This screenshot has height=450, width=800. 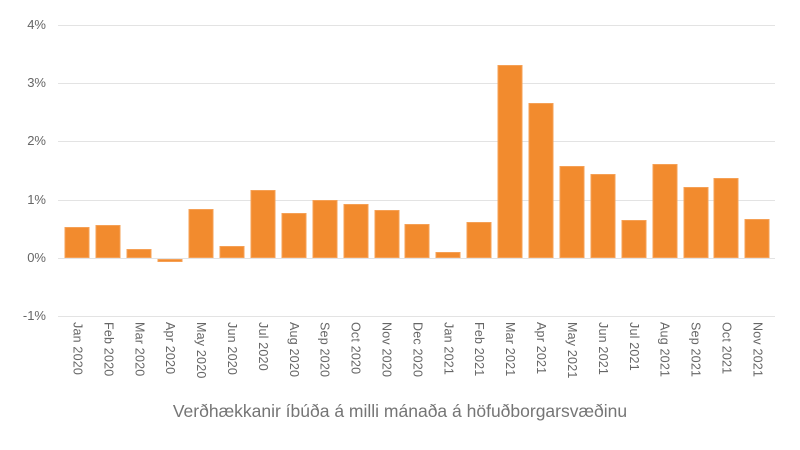 I want to click on x-tick-label: May 2021, so click(x=571, y=350).